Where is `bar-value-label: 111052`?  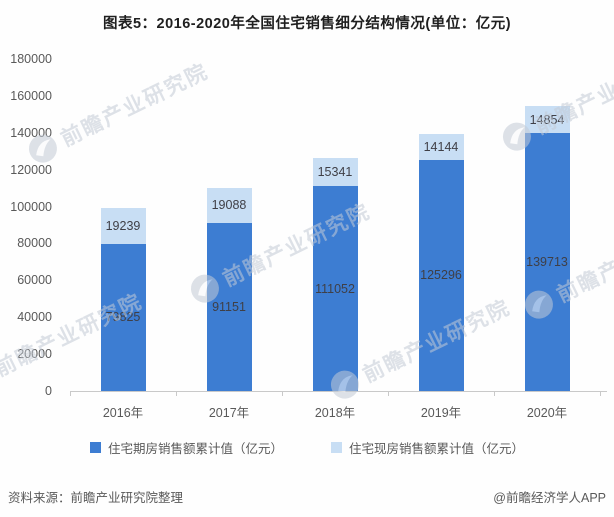 bar-value-label: 111052 is located at coordinates (335, 288).